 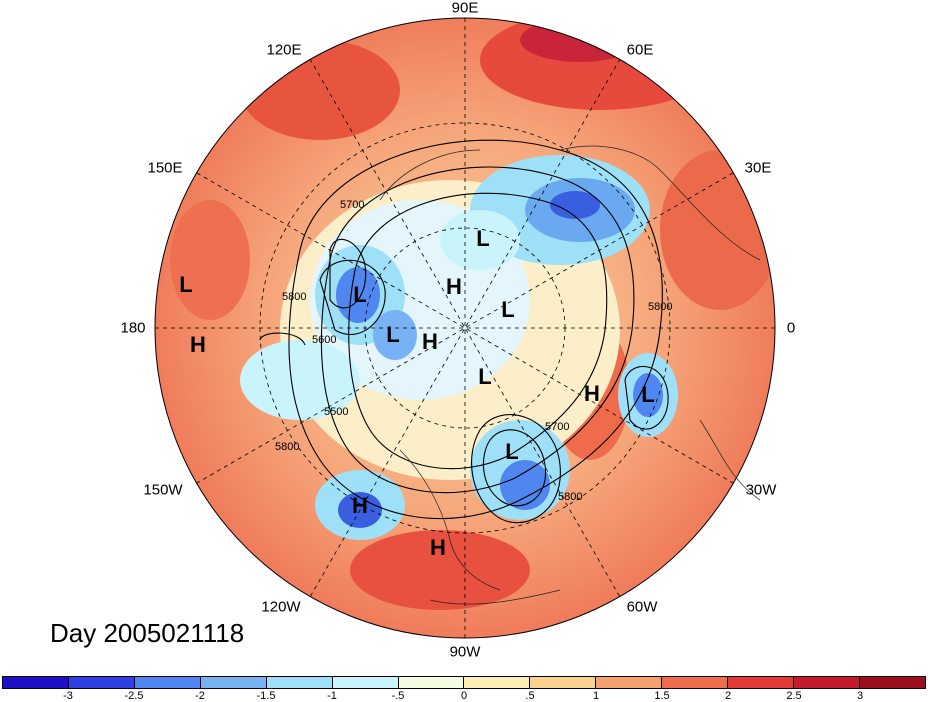 I want to click on longitude-label-60e: 60E, so click(x=640, y=50).